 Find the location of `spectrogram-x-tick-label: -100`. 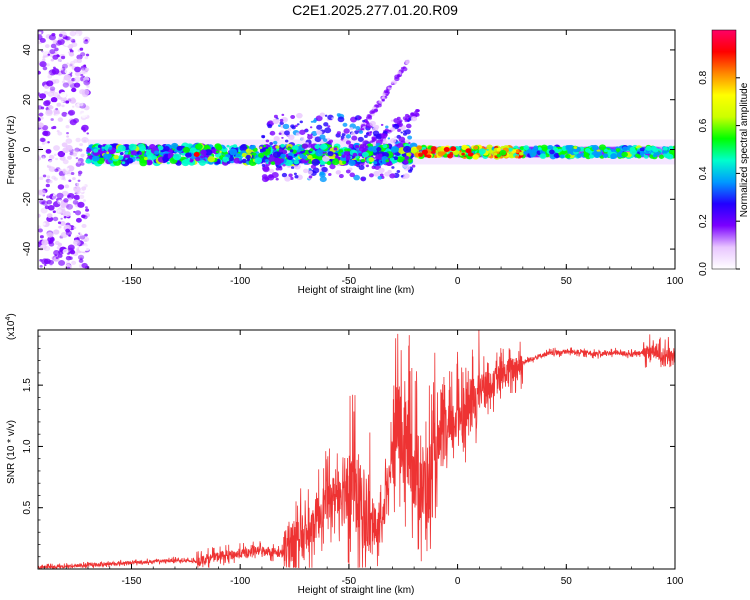

spectrogram-x-tick-label: -100 is located at coordinates (240, 281).